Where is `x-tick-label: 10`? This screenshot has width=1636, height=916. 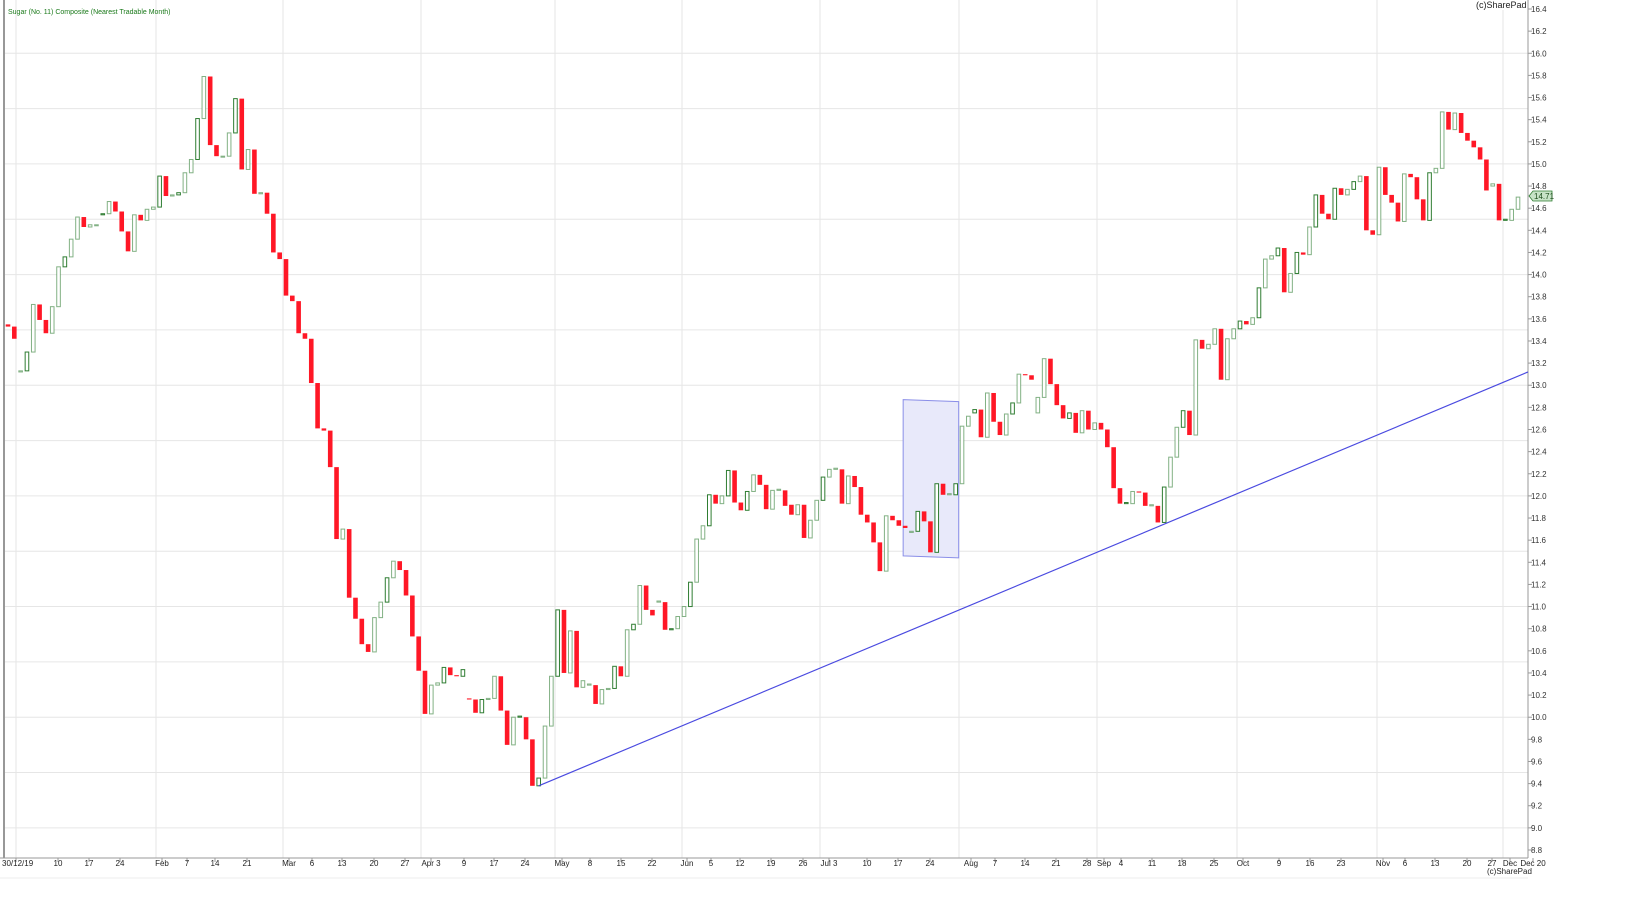 x-tick-label: 10 is located at coordinates (58, 863).